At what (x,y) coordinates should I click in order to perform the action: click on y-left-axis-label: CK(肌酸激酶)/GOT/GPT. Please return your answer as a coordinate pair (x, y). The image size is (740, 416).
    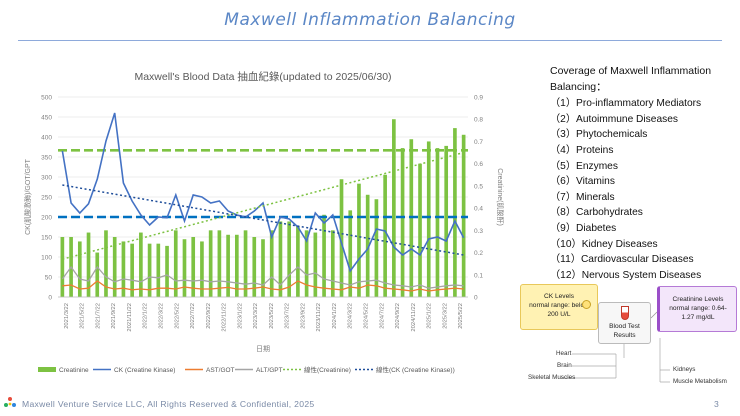
    Looking at the image, I should click on (27, 196).